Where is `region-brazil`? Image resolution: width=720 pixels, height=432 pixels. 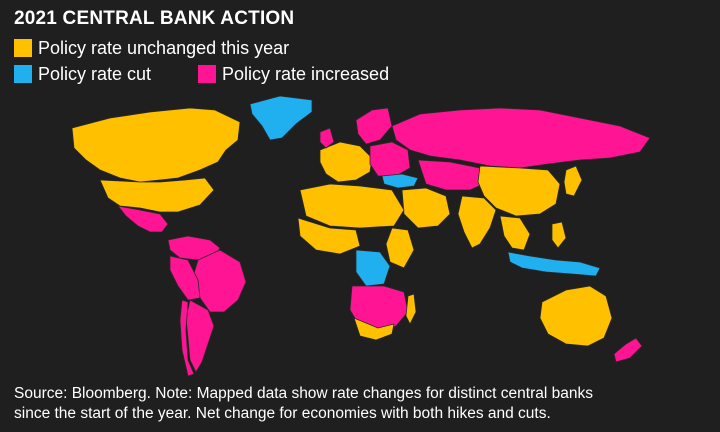
region-brazil is located at coordinates (219, 281).